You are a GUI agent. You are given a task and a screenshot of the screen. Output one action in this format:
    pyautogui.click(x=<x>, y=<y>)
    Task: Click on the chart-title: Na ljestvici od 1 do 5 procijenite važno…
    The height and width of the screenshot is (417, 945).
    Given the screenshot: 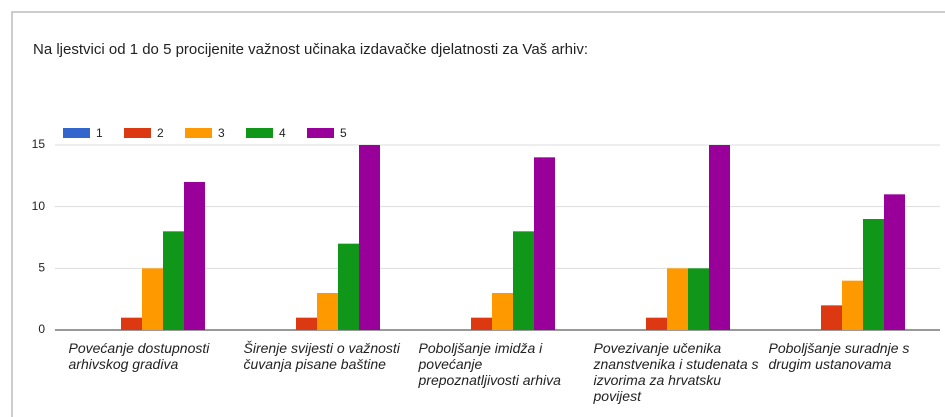 What is the action you would take?
    pyautogui.click(x=310, y=49)
    